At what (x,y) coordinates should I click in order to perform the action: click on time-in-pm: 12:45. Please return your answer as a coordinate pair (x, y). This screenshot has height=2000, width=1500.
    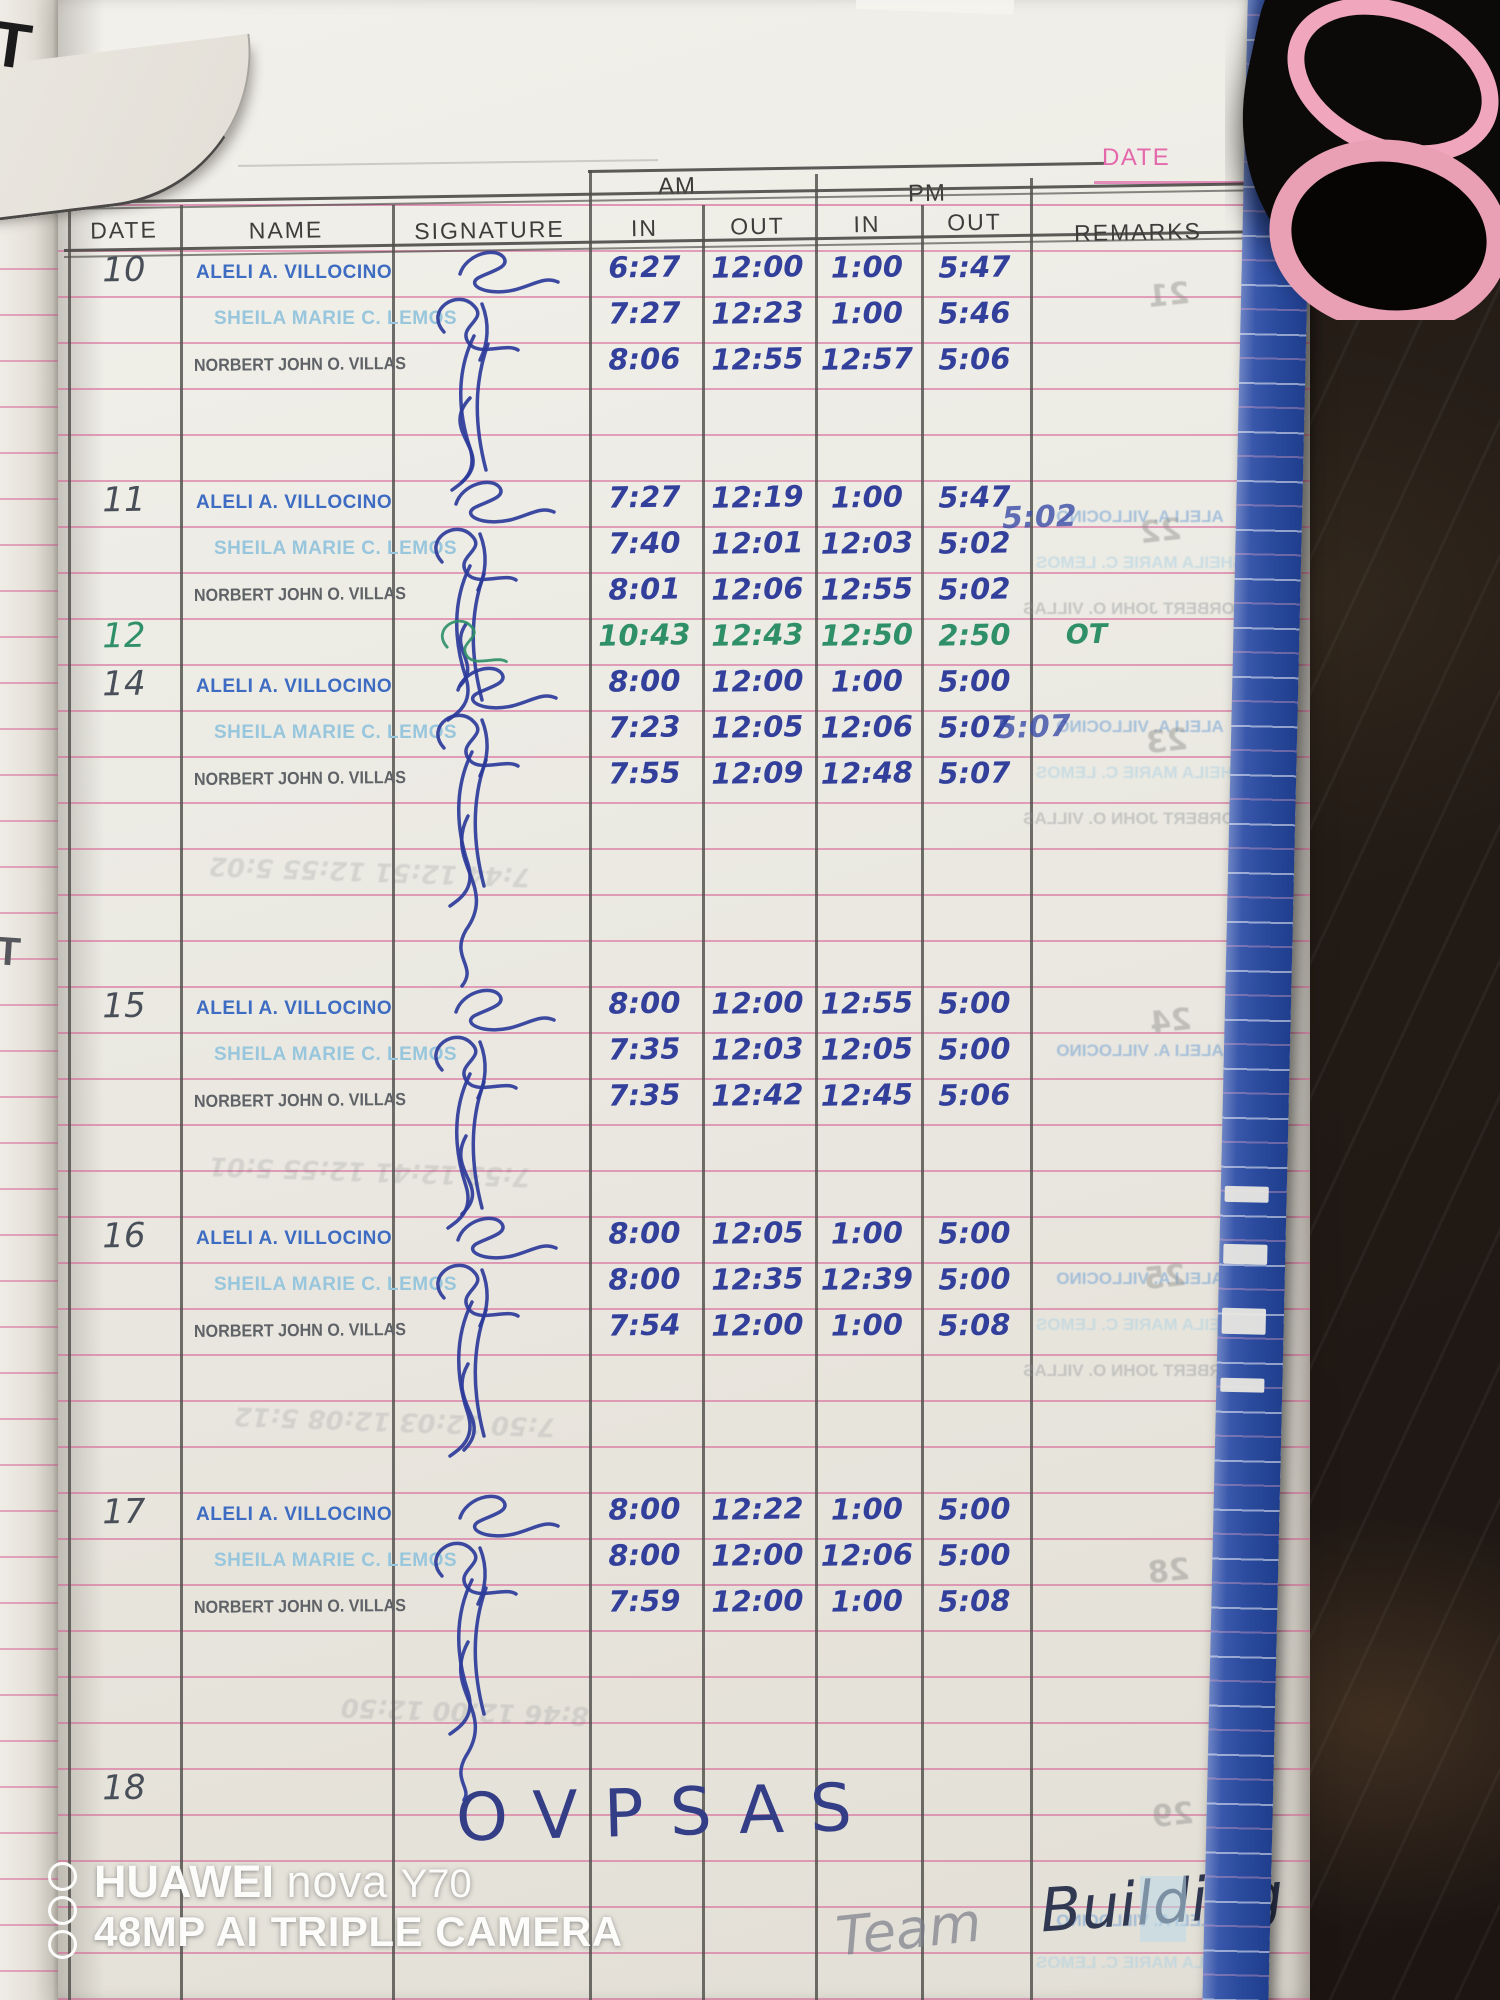
    Looking at the image, I should click on (867, 1095).